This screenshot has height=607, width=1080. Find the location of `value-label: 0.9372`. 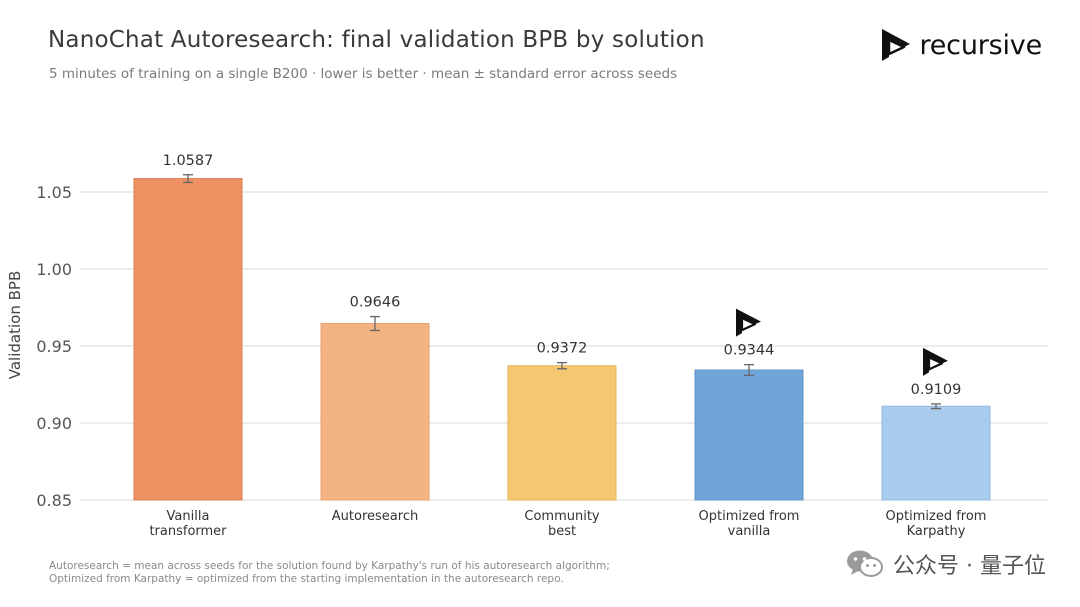

value-label: 0.9372 is located at coordinates (562, 349).